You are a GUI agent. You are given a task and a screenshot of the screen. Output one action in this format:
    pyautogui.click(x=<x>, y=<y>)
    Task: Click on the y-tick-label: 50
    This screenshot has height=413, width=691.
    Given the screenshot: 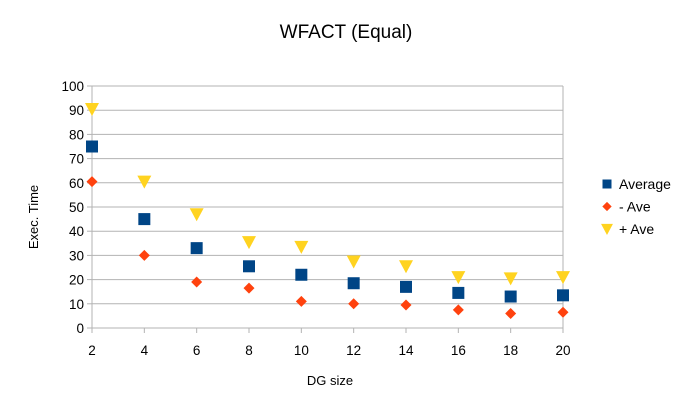 What is the action you would take?
    pyautogui.click(x=76, y=207)
    